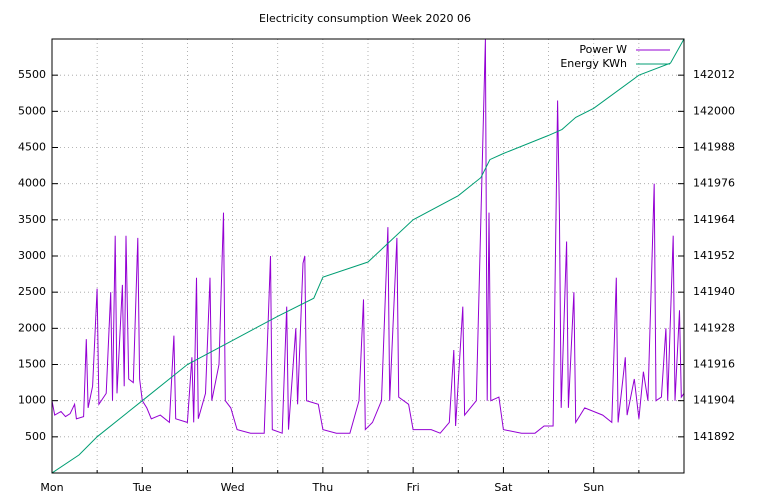 This screenshot has width=768, height=504. Describe the element at coordinates (714, 183) in the screenshot. I see `y2-tick-label: 141976` at that location.